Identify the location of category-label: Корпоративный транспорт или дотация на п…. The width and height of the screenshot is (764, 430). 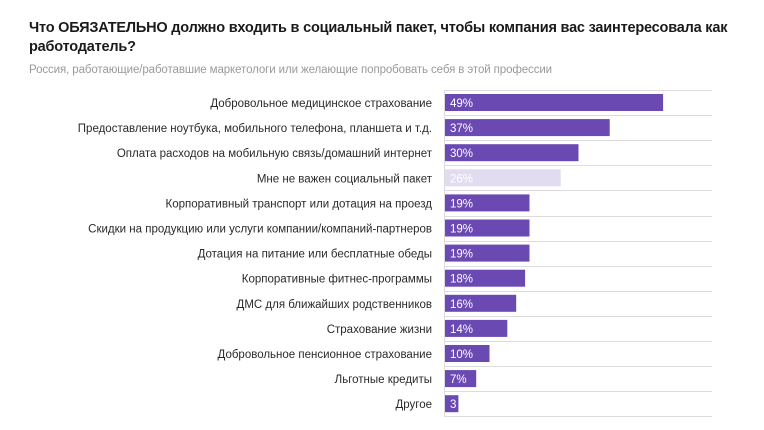
(299, 204).